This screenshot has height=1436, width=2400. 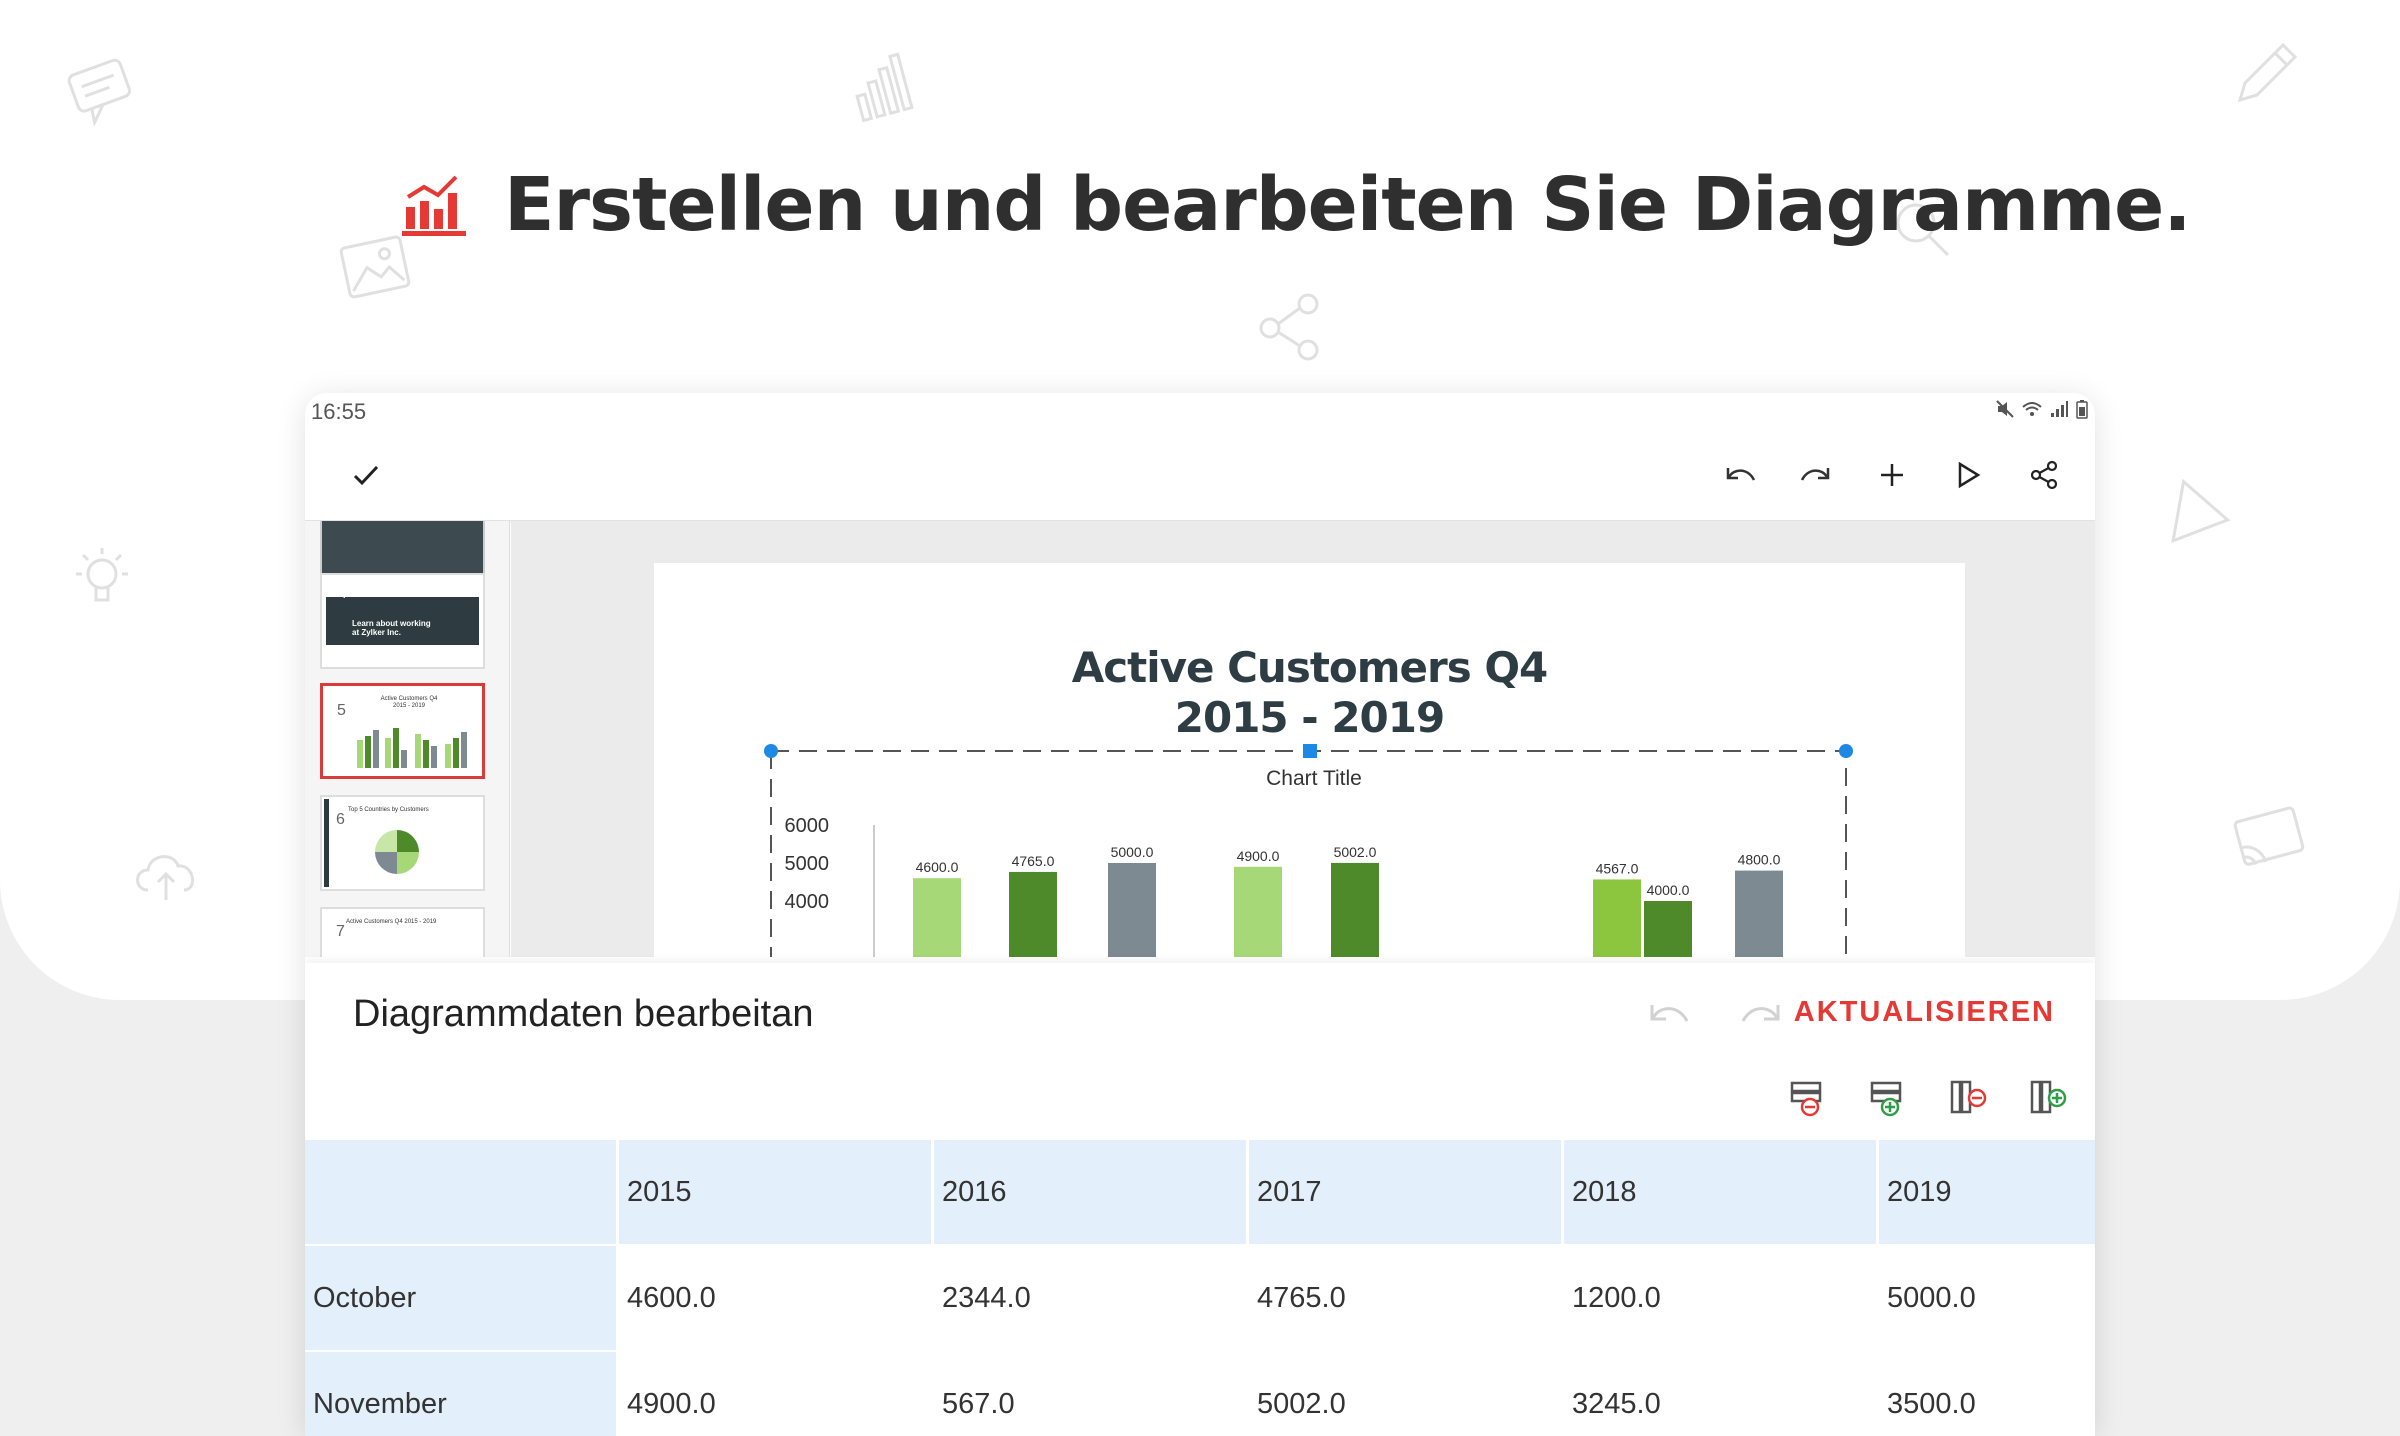 I want to click on y-tick-label: 5000, so click(x=807, y=864).